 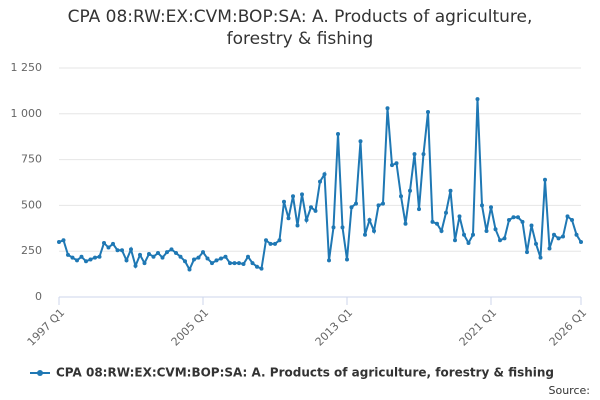 I want to click on source: Source:, so click(x=570, y=390).